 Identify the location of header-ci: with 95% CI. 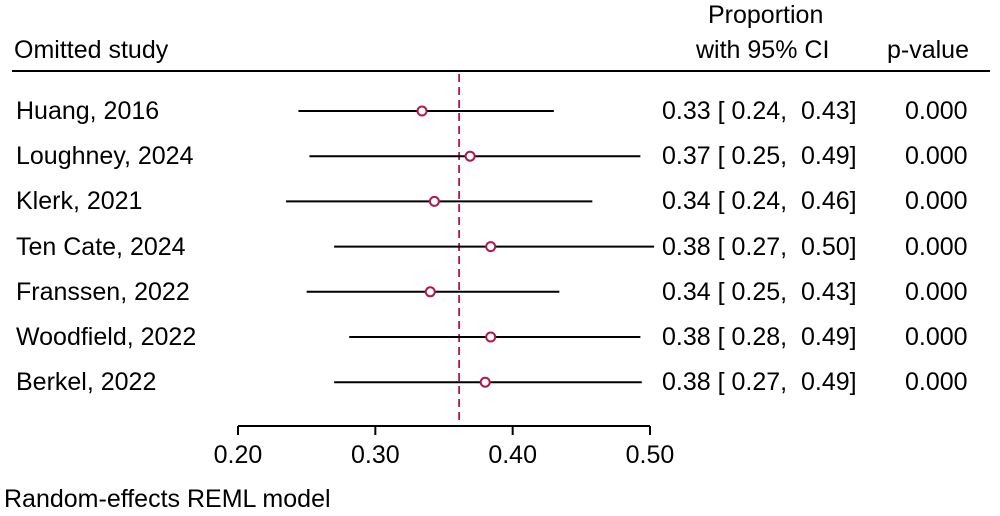
(763, 50).